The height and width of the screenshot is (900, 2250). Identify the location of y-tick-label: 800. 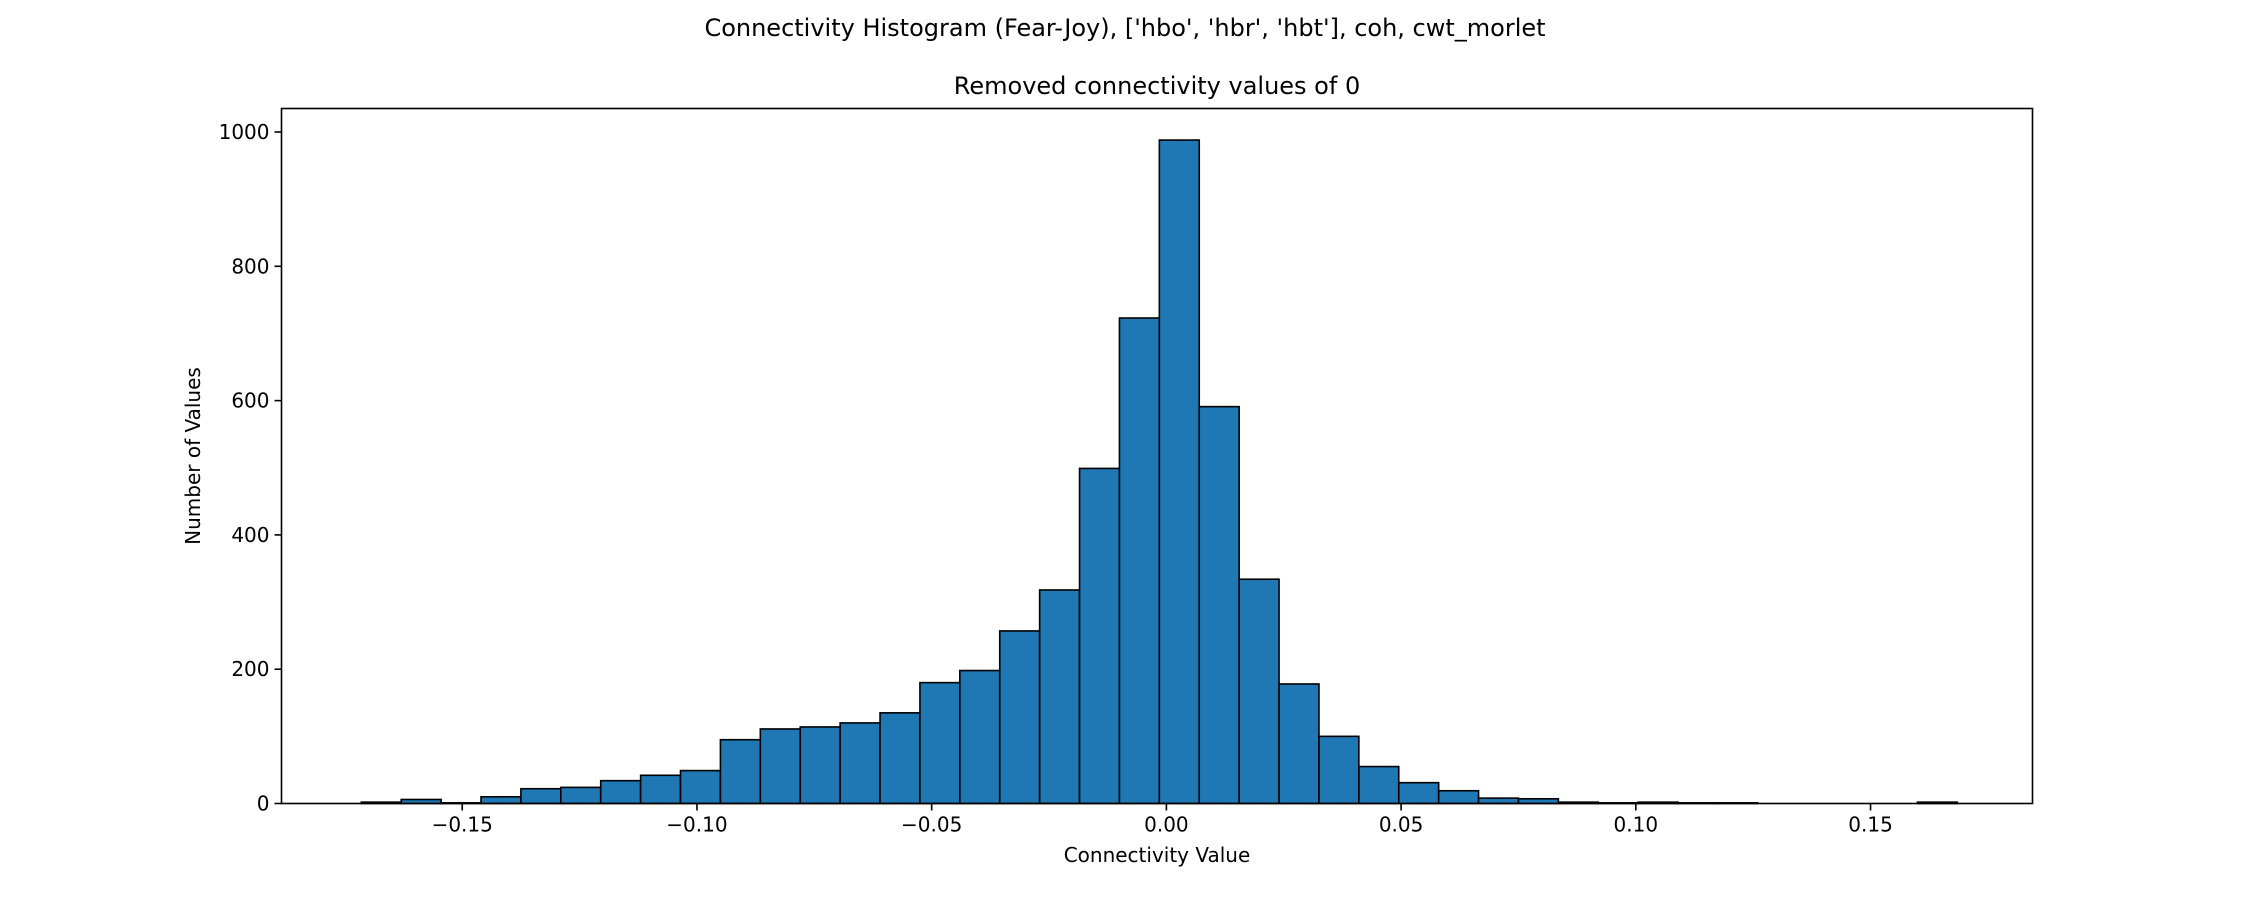
(250, 266).